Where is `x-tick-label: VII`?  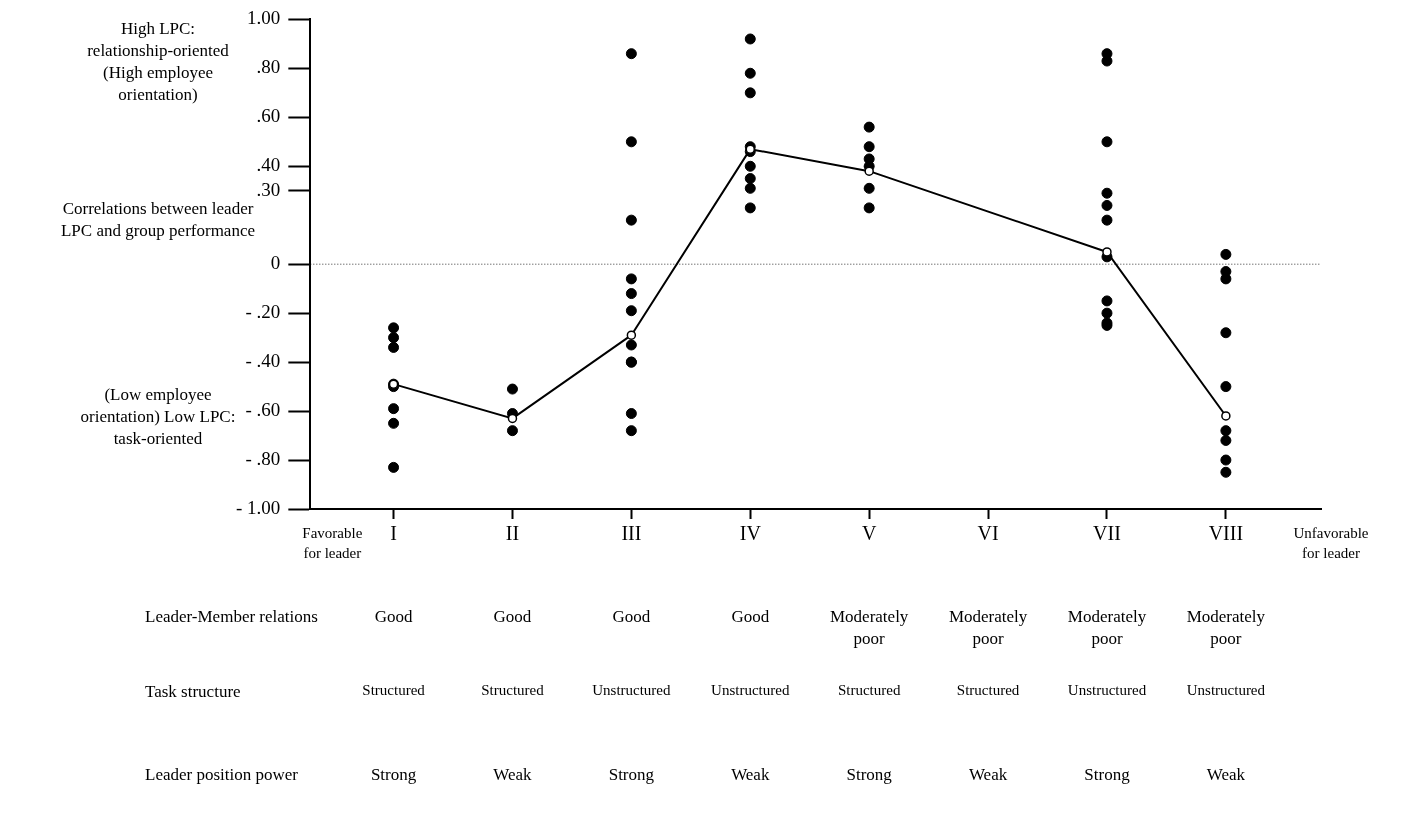 x-tick-label: VII is located at coordinates (1107, 533).